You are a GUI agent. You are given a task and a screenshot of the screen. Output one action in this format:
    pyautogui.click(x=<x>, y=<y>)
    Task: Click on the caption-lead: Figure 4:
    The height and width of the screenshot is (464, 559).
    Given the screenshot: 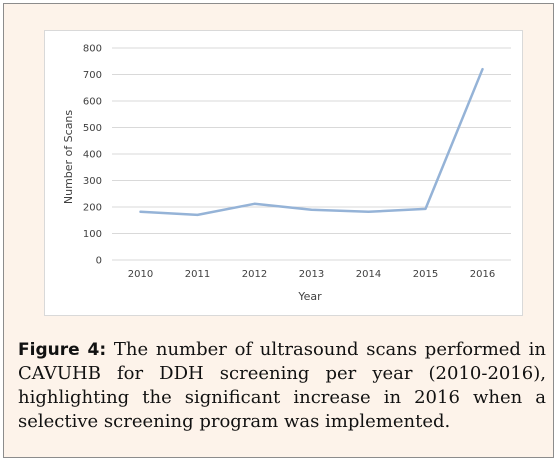 What is the action you would take?
    pyautogui.click(x=62, y=350)
    